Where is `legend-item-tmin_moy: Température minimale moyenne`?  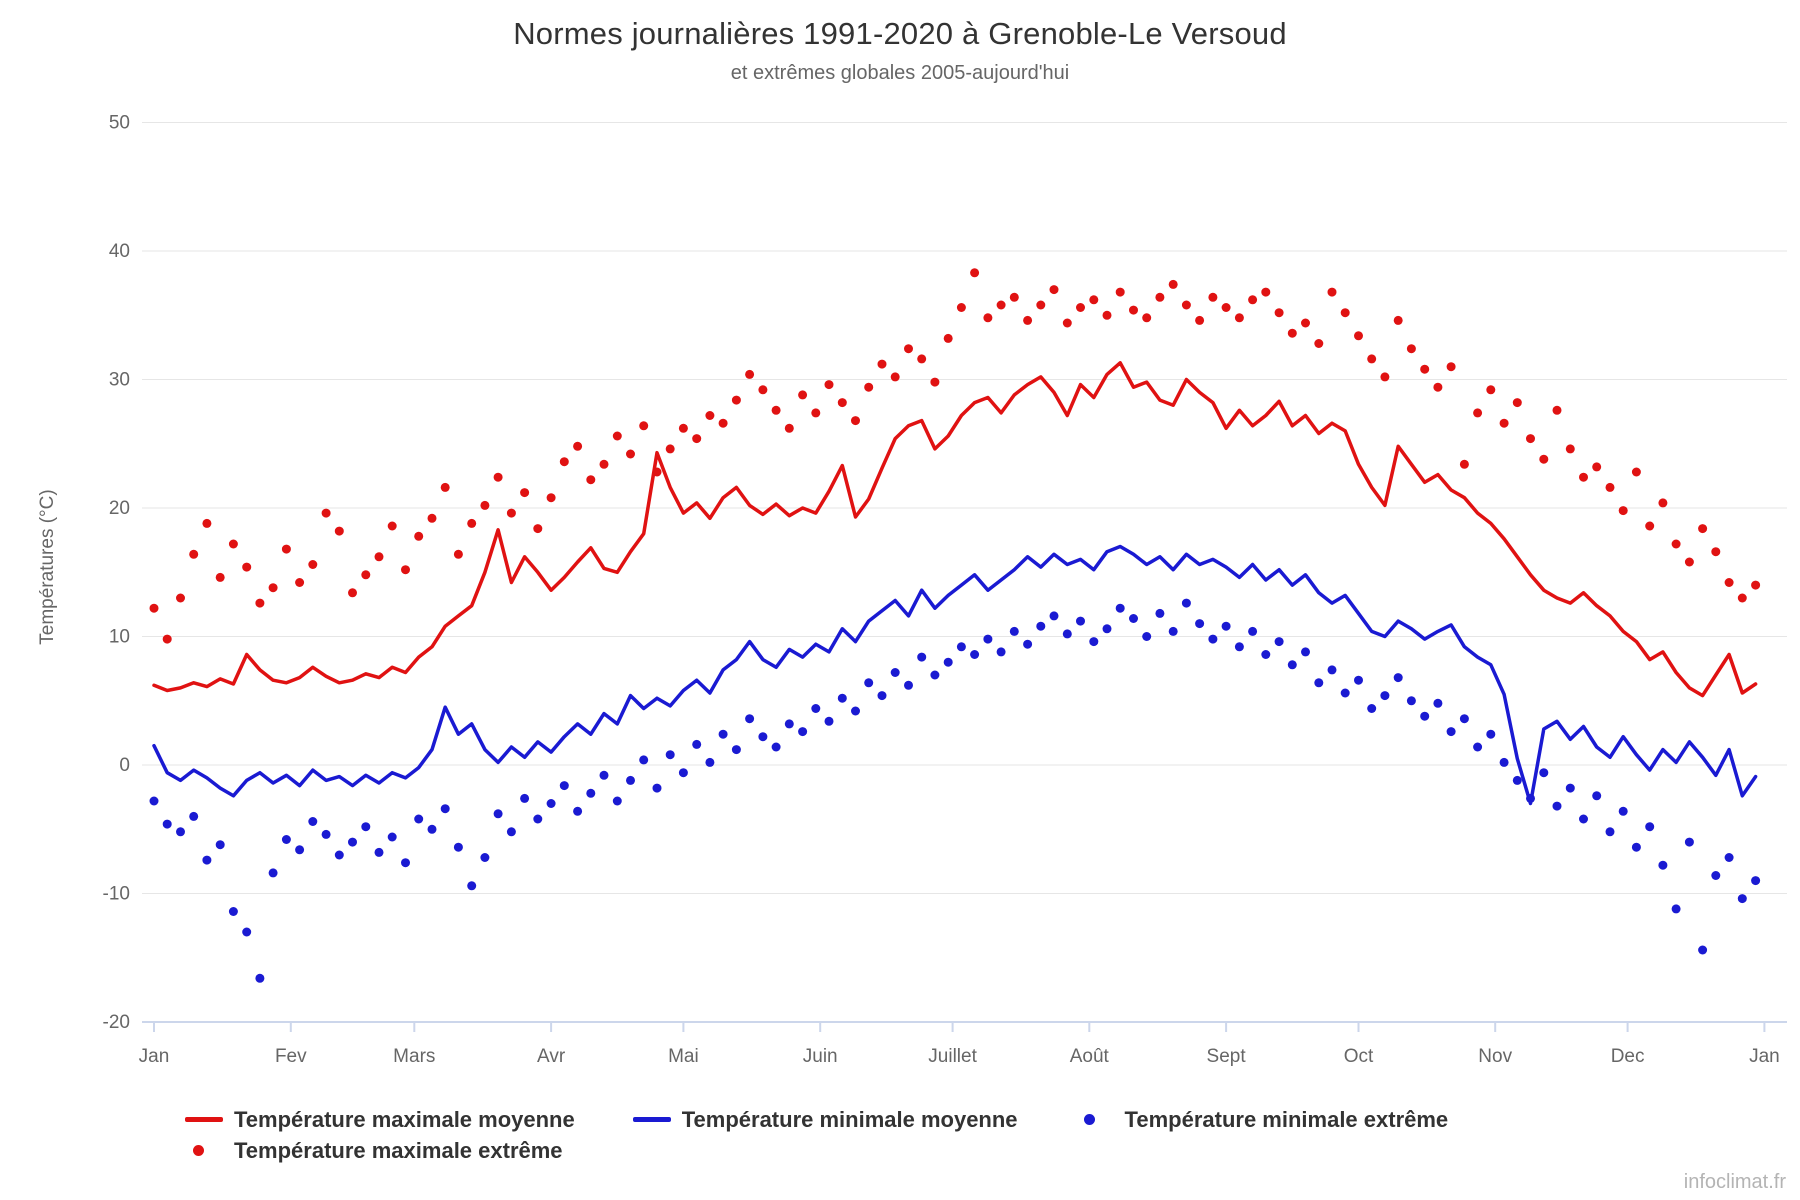
legend-item-tmin_moy: Température minimale moyenne is located at coordinates (825, 1120).